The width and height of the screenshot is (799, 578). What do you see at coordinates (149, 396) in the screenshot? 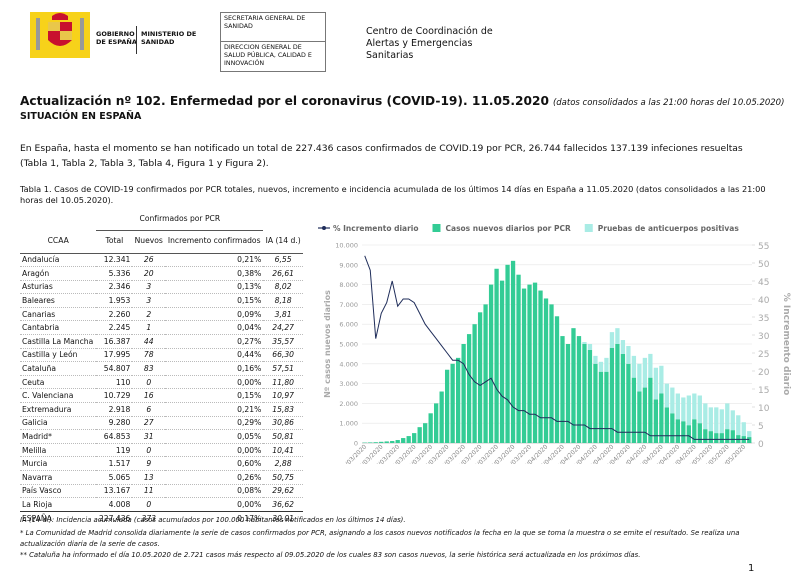
I see `table-cell: 16` at bounding box center [149, 396].